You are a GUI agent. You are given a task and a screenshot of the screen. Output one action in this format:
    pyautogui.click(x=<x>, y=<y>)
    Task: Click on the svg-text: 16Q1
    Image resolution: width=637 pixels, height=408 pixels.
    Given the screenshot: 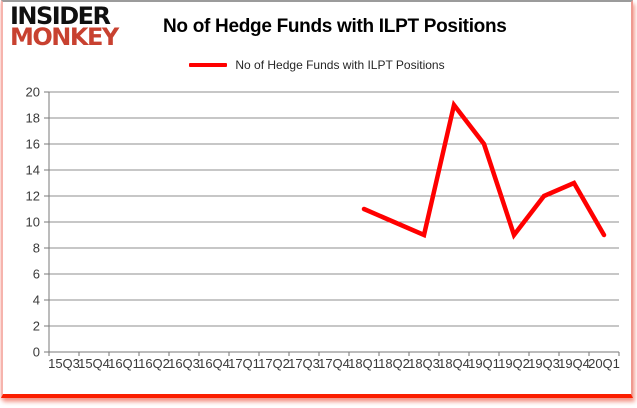 What is the action you would take?
    pyautogui.click(x=124, y=363)
    